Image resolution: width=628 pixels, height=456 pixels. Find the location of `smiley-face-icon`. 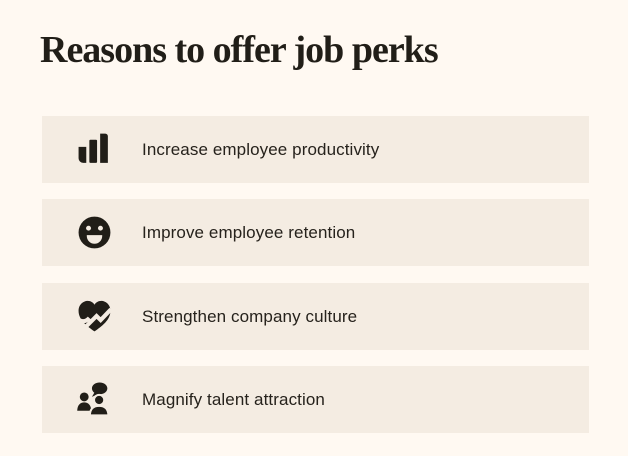

smiley-face-icon is located at coordinates (94, 232).